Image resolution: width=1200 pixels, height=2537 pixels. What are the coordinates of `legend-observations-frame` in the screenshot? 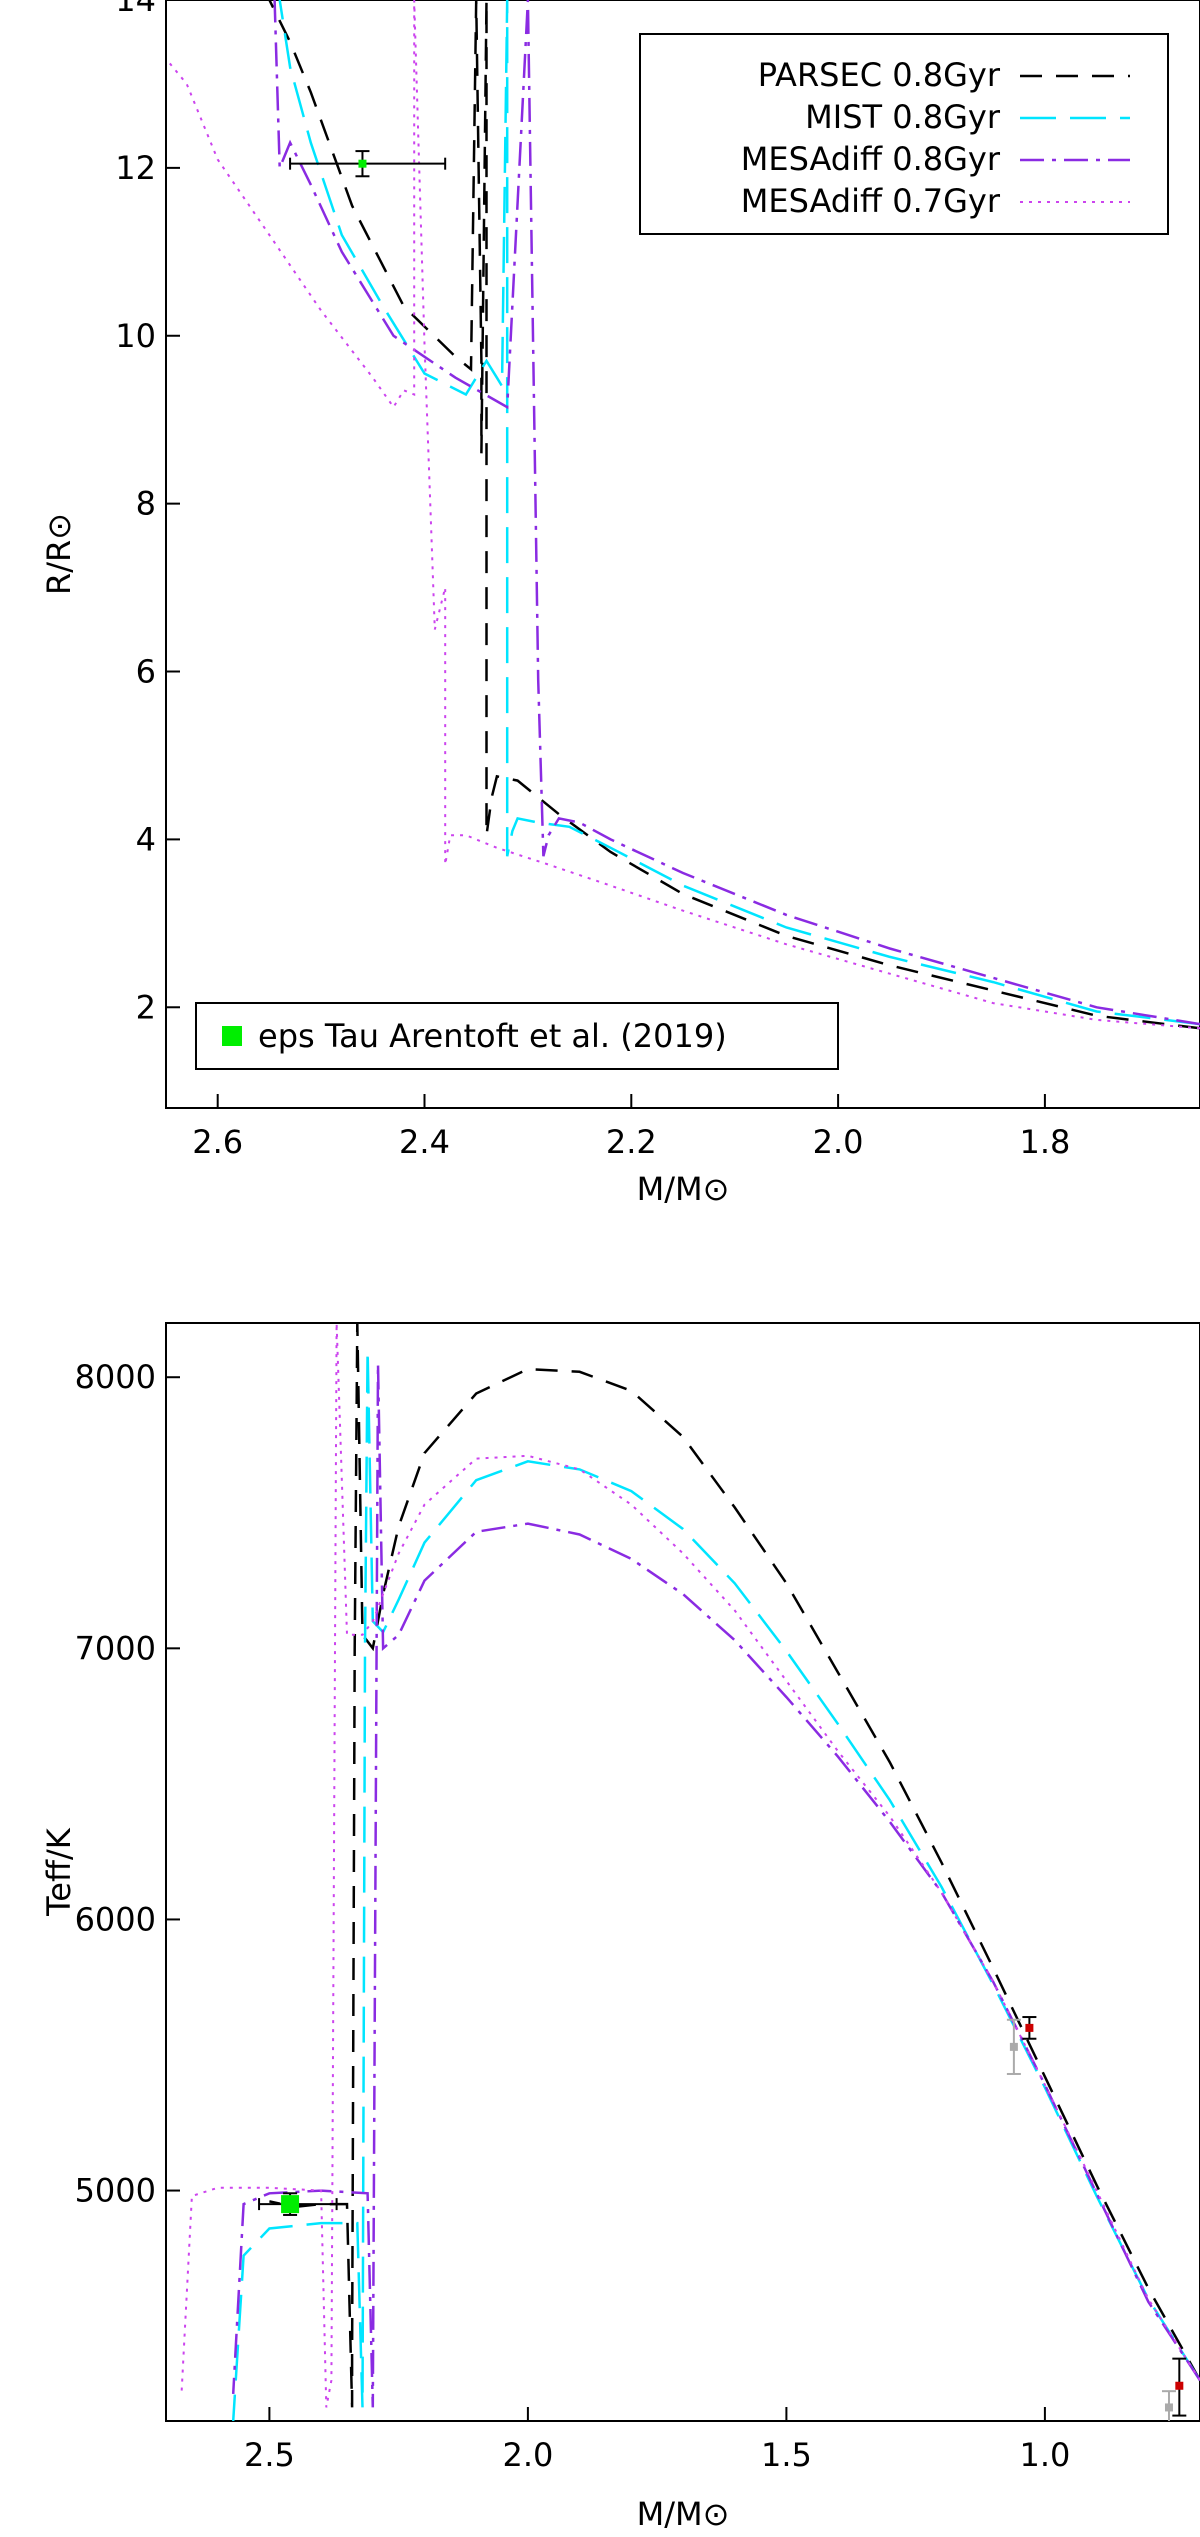 It's located at (517, 1036).